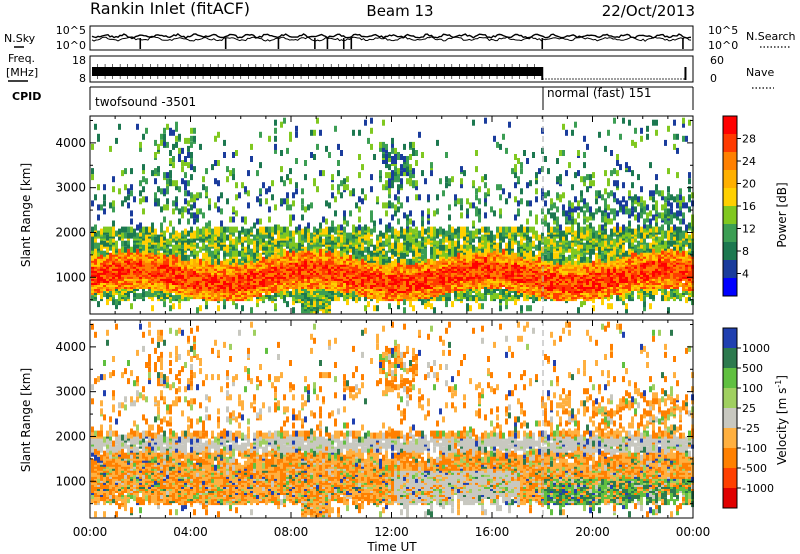  I want to click on freq-tick-low: 8, so click(82, 78).